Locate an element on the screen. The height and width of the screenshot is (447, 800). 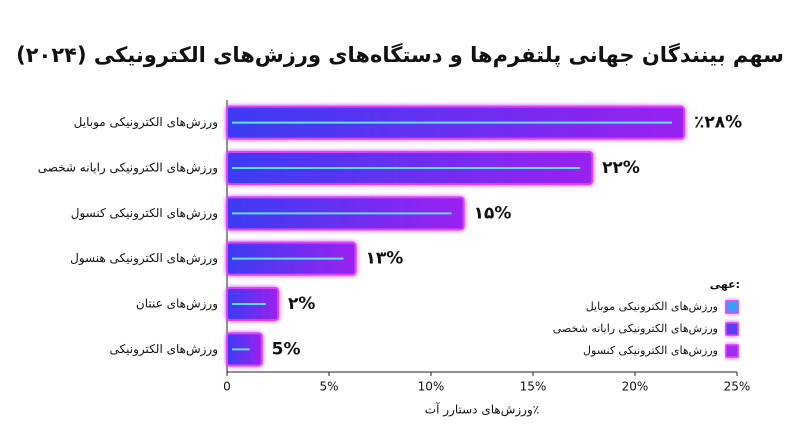
y-tick-label: ورزش‌های الکترونیکی is located at coordinates (164, 349).